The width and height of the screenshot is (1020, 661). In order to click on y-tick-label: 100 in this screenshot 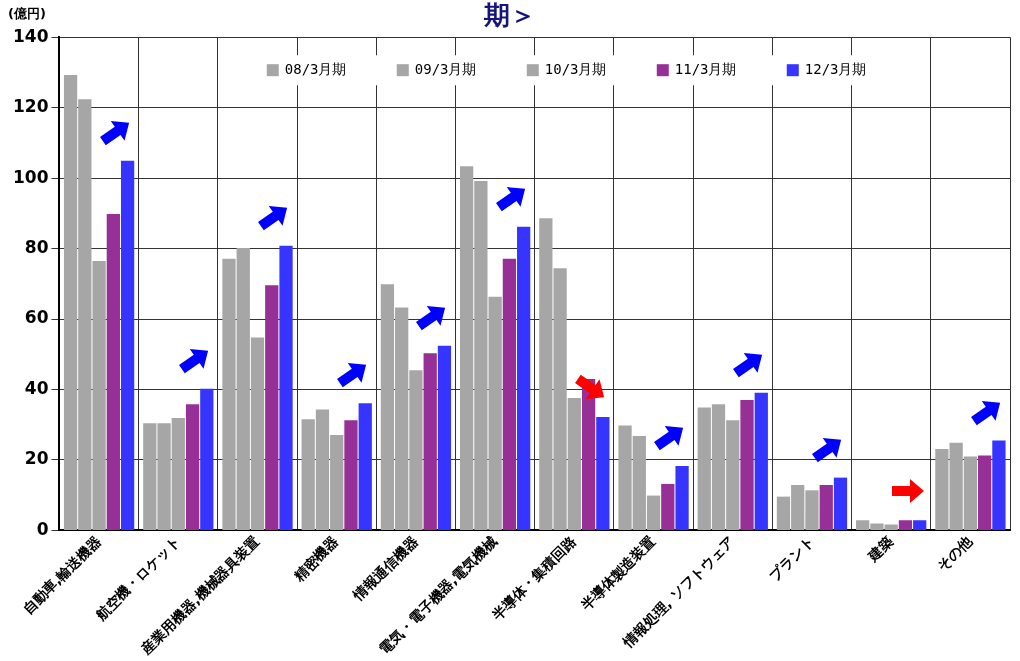, I will do `click(30, 176)`.